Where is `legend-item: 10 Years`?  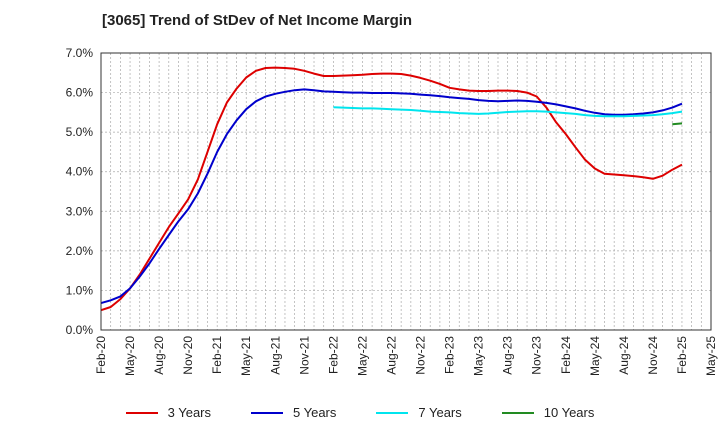
legend-item: 10 Years is located at coordinates (548, 412).